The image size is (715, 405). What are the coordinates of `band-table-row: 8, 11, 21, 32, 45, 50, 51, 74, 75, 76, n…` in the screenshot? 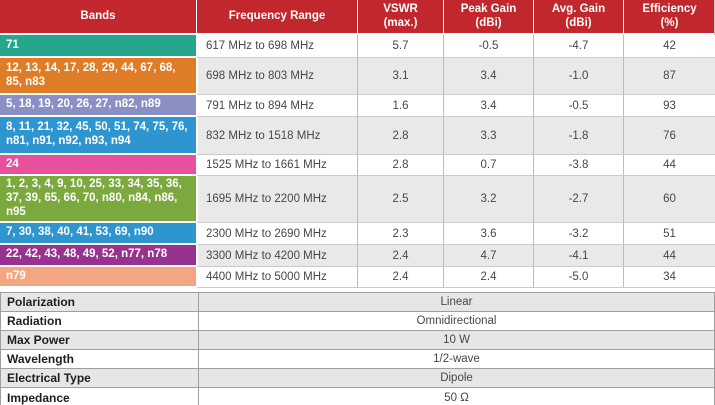 It's located at (357, 136).